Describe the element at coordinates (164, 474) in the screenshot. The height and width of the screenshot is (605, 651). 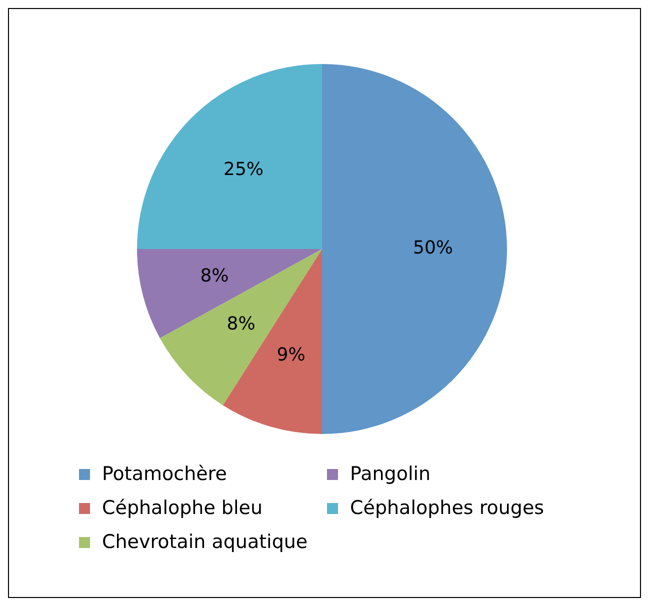
I see `legend-label: Potamochère` at that location.